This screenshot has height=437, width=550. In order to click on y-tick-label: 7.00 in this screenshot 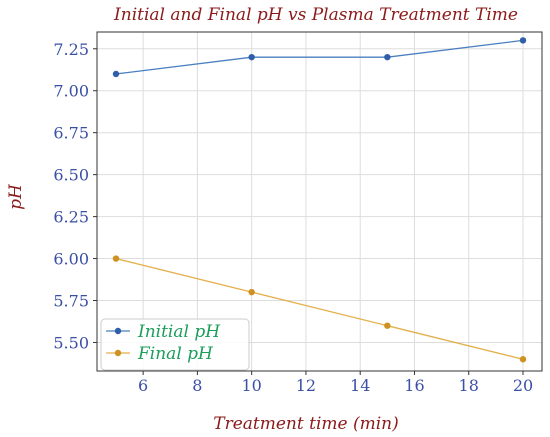, I will do `click(71, 91)`.